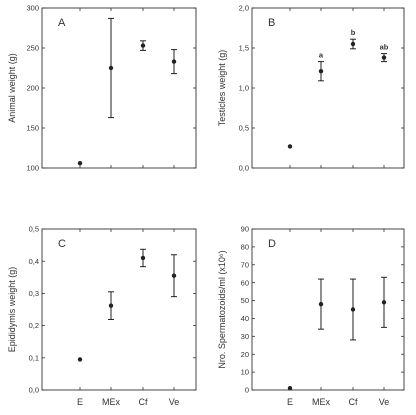 The height and width of the screenshot is (415, 416). I want to click on y-axis-label: Nro. Spermatozoids/ml (x10⁶), so click(222, 309).